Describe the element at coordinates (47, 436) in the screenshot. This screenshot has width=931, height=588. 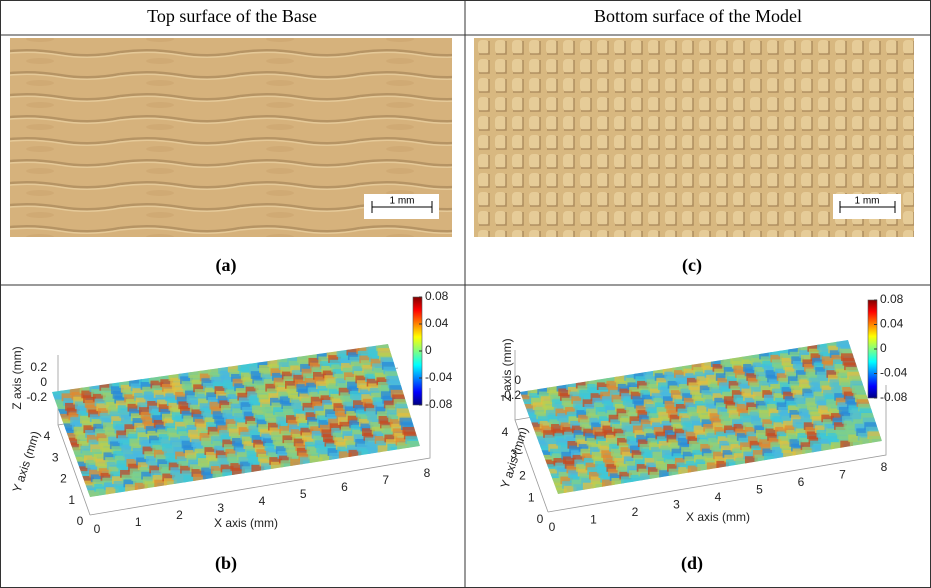
I see `y-tick-label: 4` at that location.